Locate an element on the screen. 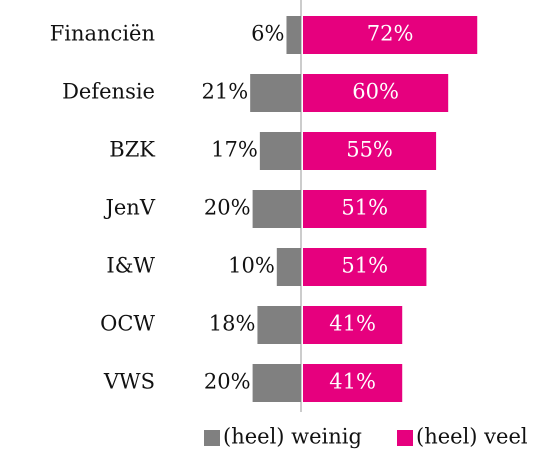  category-label: Defensie is located at coordinates (108, 92).